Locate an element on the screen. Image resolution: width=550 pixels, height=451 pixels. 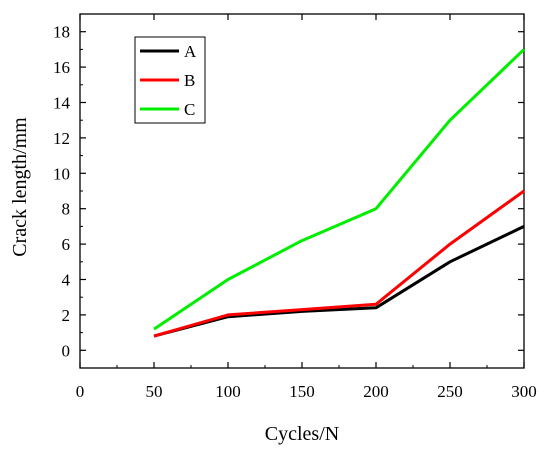
x-tick-label: 300 is located at coordinates (524, 391).